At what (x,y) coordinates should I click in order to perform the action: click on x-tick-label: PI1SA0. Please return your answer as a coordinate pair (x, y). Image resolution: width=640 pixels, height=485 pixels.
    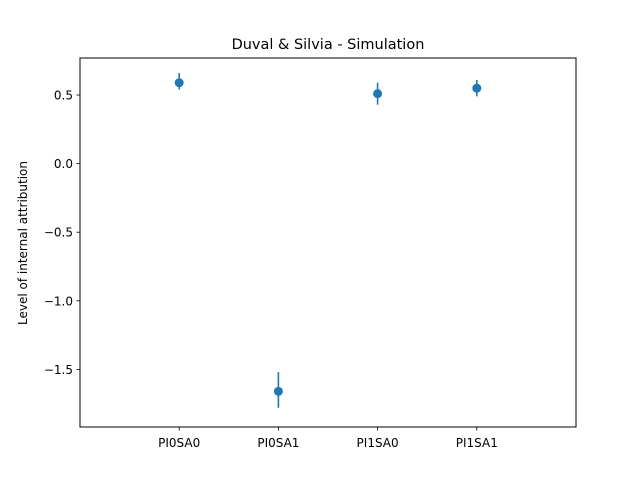
    Looking at the image, I should click on (378, 443).